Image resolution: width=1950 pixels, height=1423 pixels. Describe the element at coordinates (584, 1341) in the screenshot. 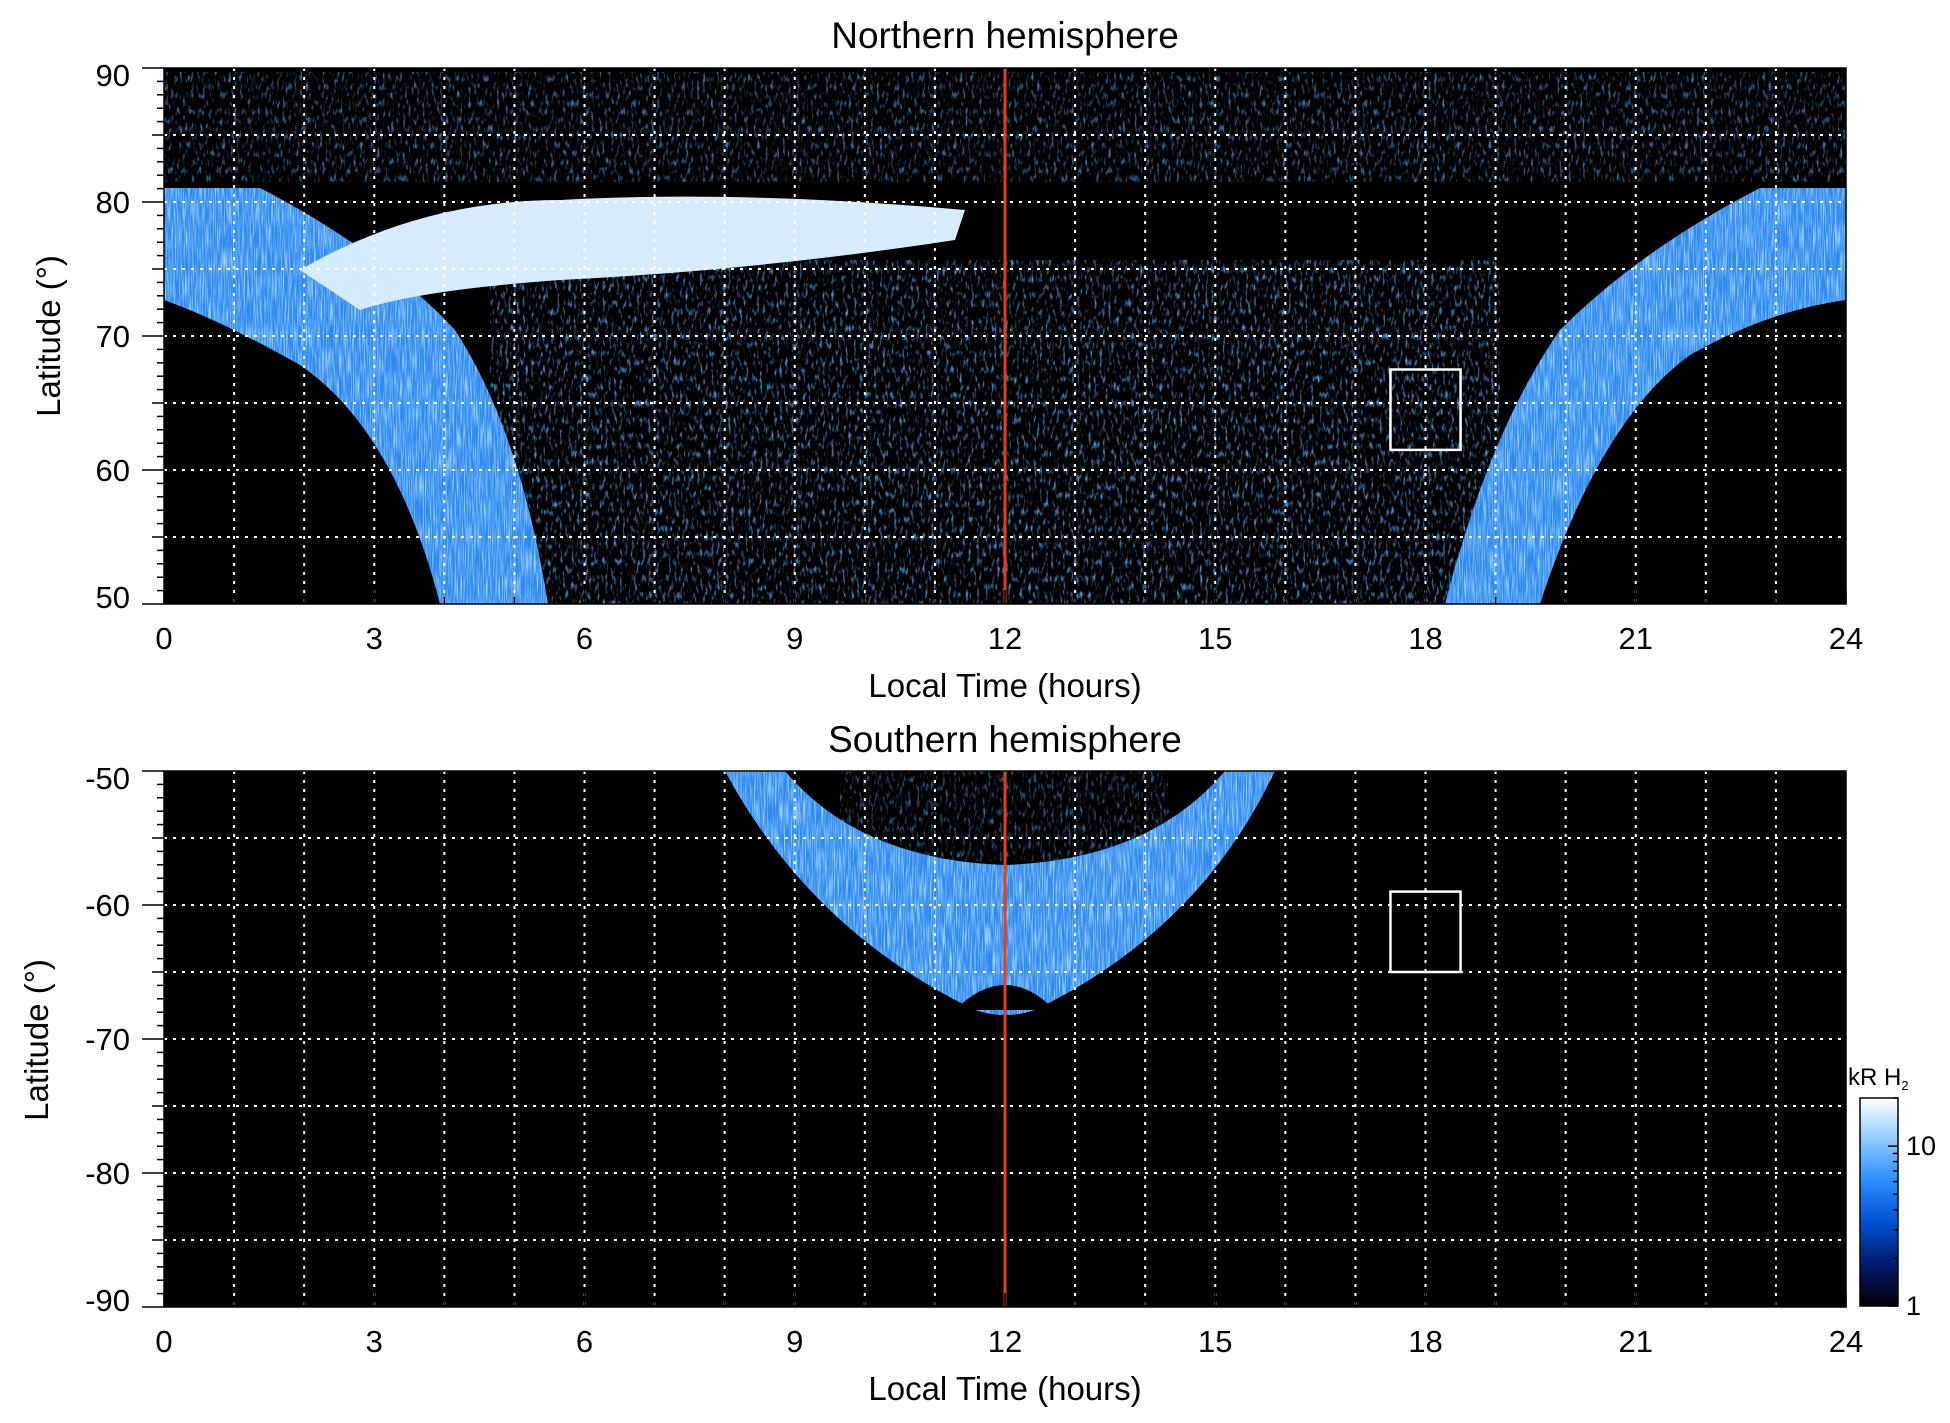

I see `southern-xtick-label: 6` at that location.